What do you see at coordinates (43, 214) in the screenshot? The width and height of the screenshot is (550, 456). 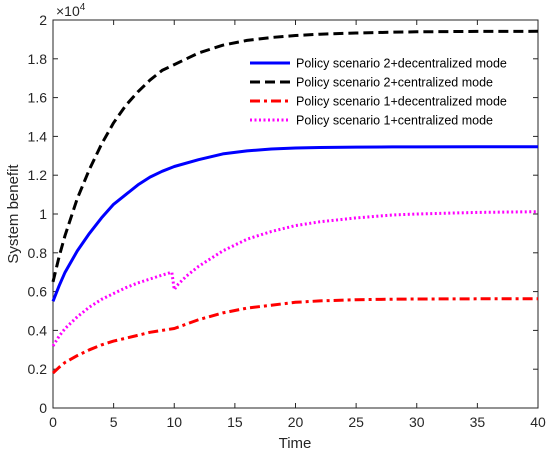 I see `y-tick-label: 1` at bounding box center [43, 214].